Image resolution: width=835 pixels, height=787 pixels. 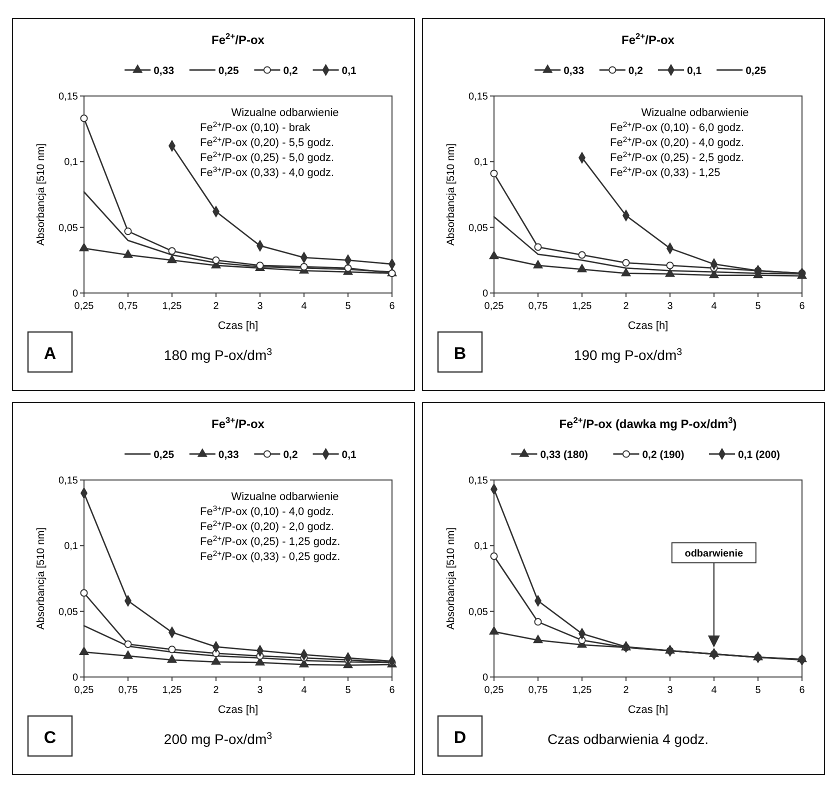 I want to click on annotation: Fe$^{3+}$/P-ox (0,33) - 4,0 godz., so click(x=267, y=171).